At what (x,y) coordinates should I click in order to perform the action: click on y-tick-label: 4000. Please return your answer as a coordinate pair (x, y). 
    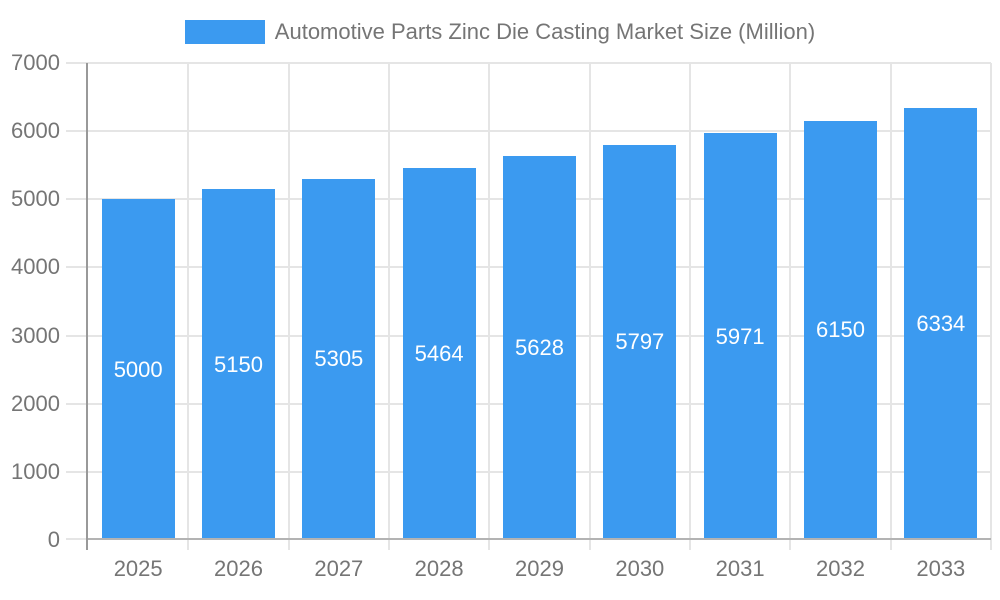
    Looking at the image, I should click on (35, 267).